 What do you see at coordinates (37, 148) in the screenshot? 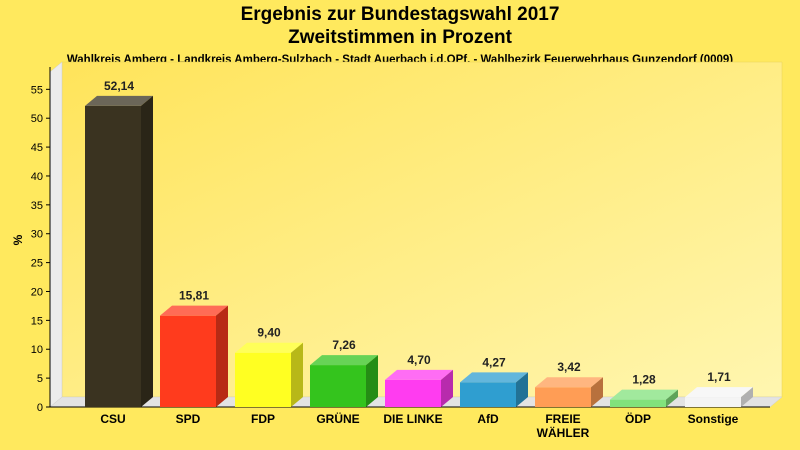
I see `y-tick-label: 45` at bounding box center [37, 148].